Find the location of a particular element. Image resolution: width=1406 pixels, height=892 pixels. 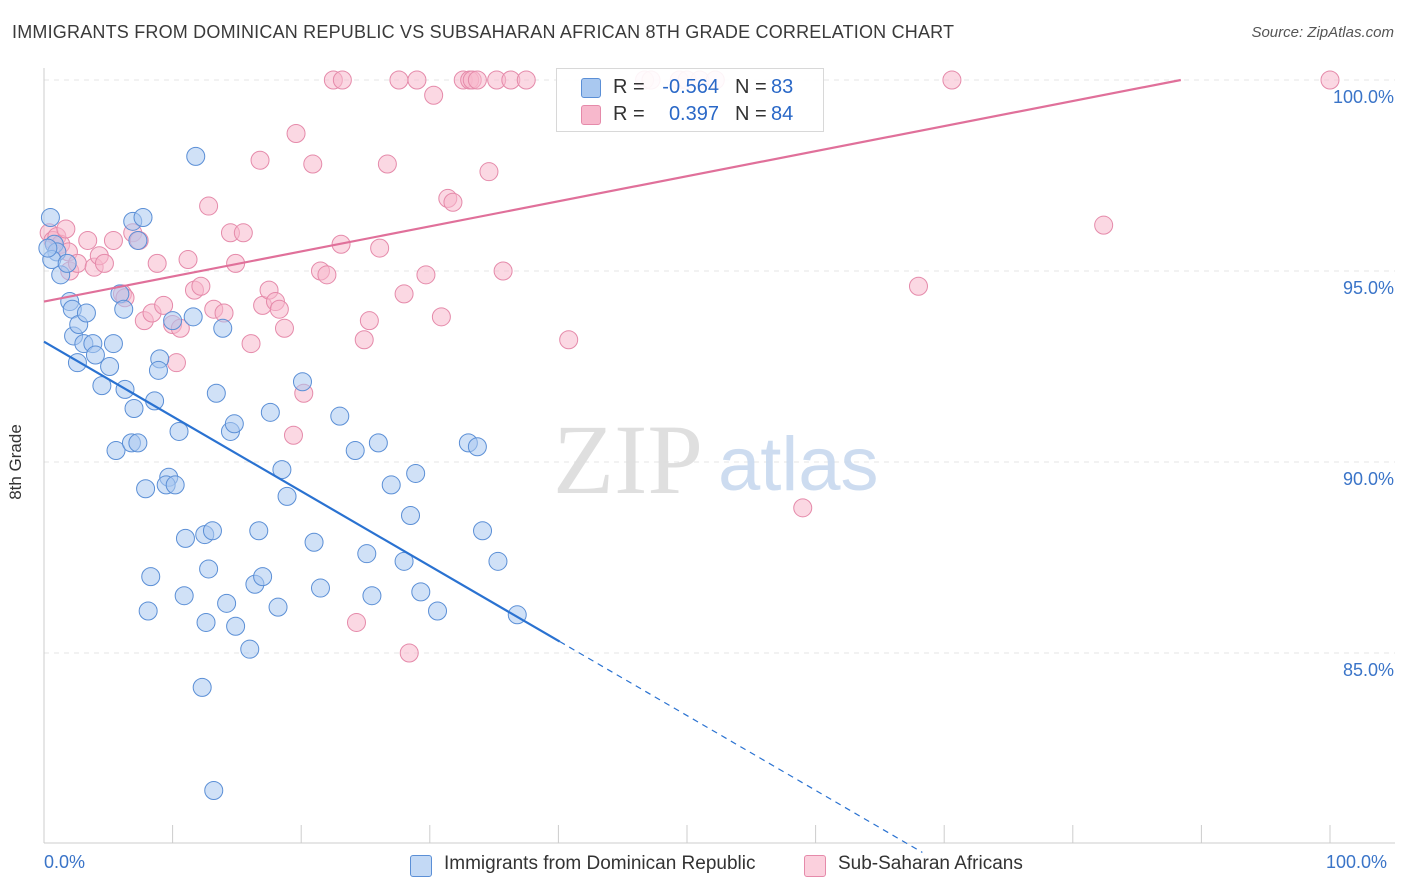

stats-row-subsaharan: R = 0.397 N = 84 is located at coordinates (690, 114).